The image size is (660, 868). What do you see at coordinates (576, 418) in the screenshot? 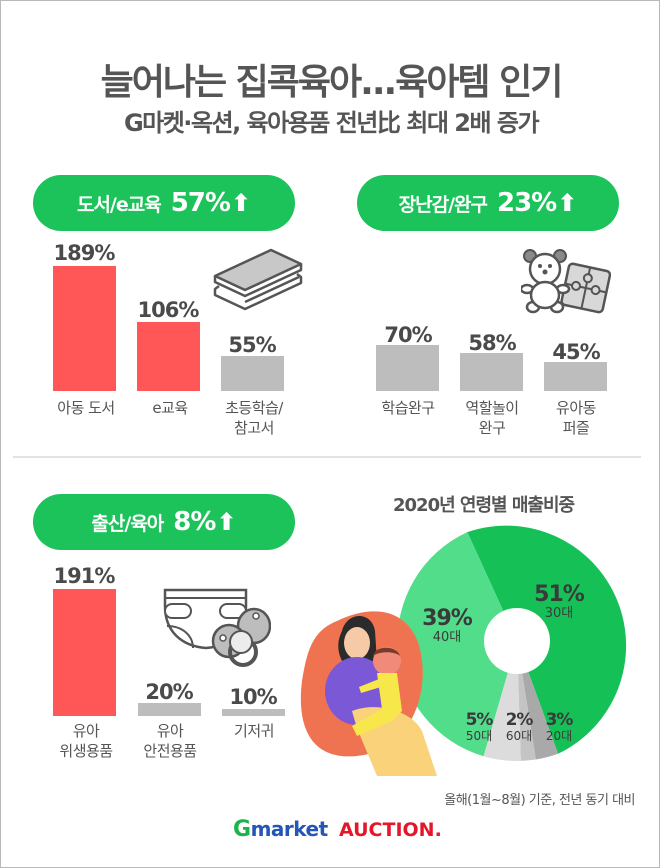
I see `bar-label: 유아동 퍼즐` at bounding box center [576, 418].